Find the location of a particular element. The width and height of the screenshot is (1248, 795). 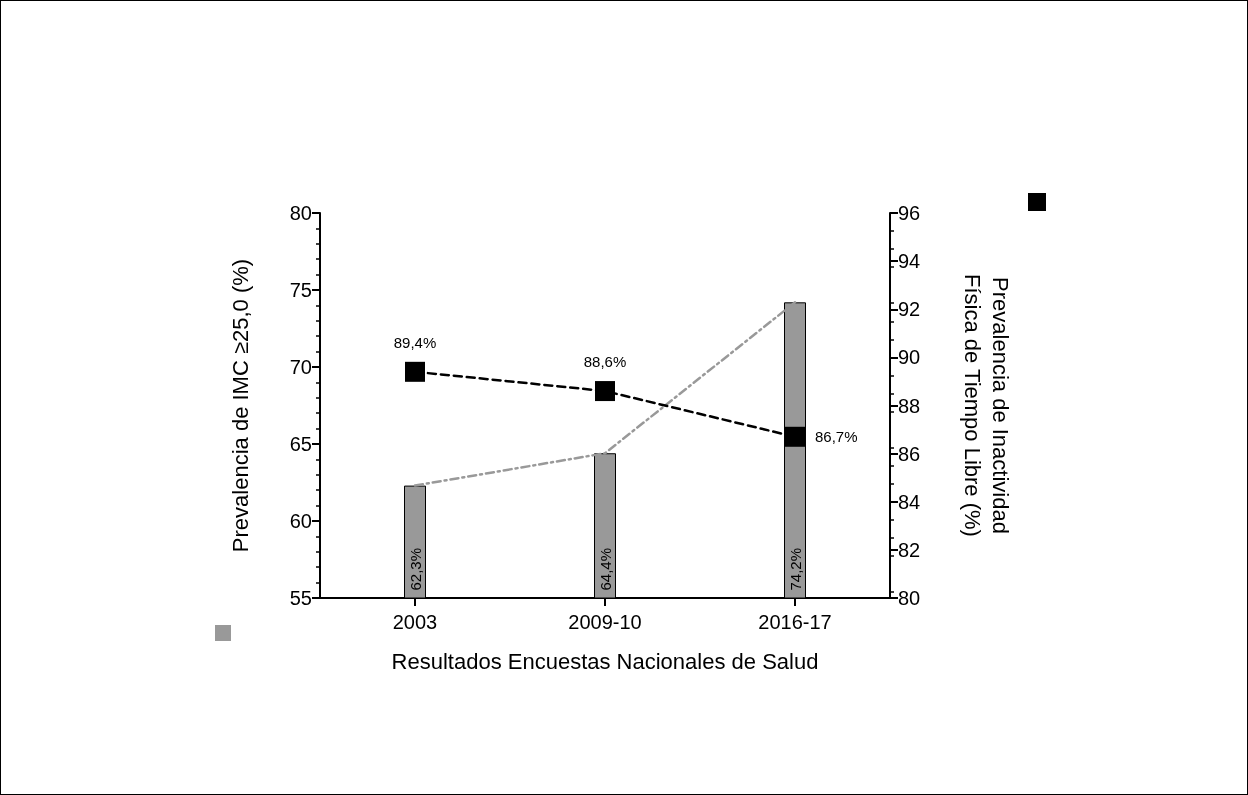

y2-tick-label: 92 is located at coordinates (909, 309).